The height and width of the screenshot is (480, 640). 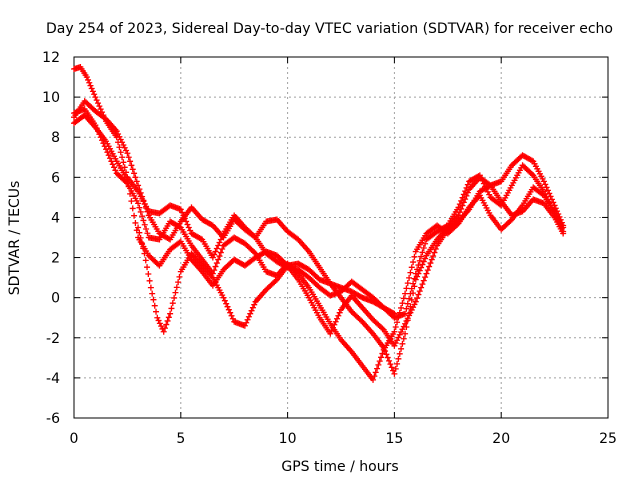 I want to click on series-s5, so click(x=266, y=279).